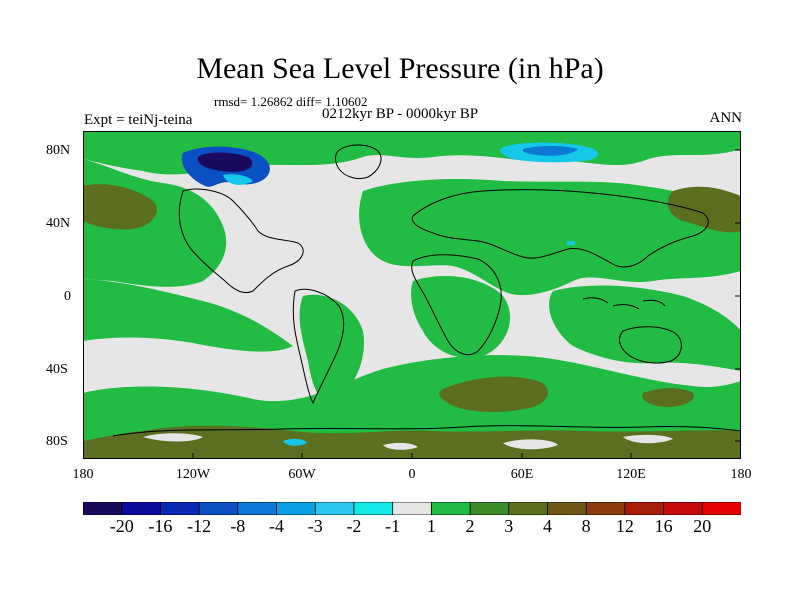 This screenshot has height=600, width=800. What do you see at coordinates (741, 474) in the screenshot?
I see `lon-label-180-east: 180` at bounding box center [741, 474].